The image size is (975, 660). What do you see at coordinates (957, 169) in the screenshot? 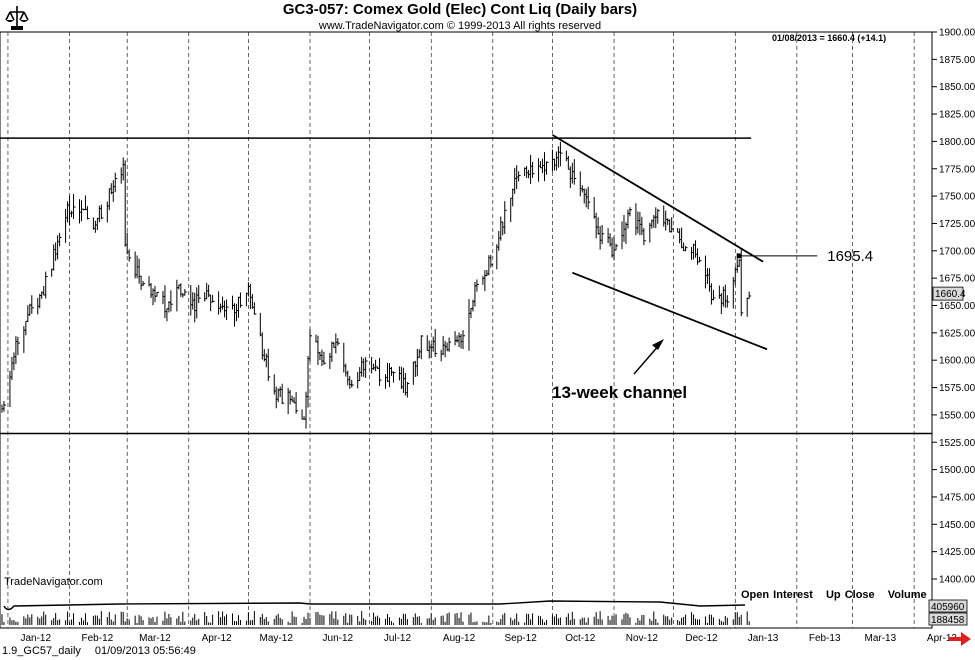
I see `y-tick-label: 1775.00` at bounding box center [957, 169].